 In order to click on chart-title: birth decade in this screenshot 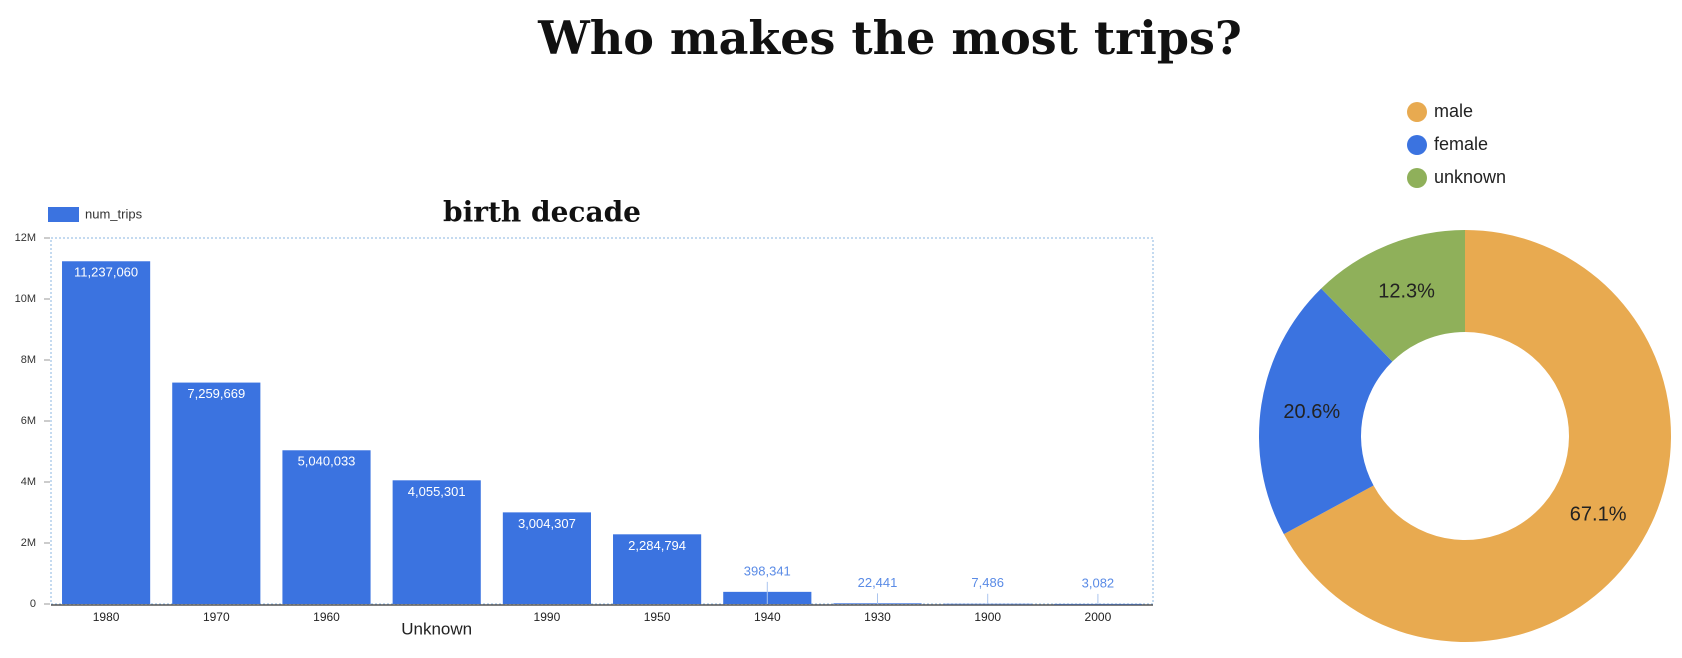, I will do `click(542, 212)`.